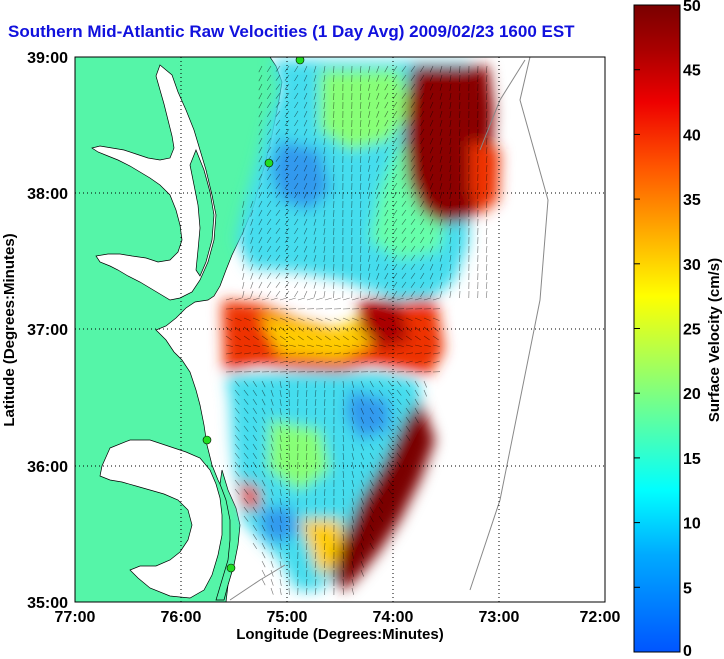 The height and width of the screenshot is (659, 724). Describe the element at coordinates (47, 330) in the screenshot. I see `y-tick: 37:00` at that location.